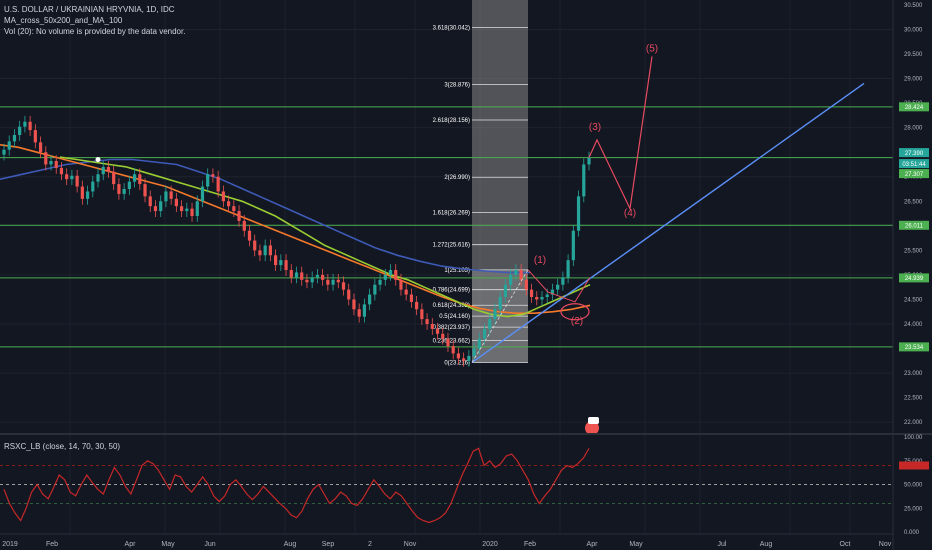 This screenshot has width=932, height=550. What do you see at coordinates (913, 6) in the screenshot?
I see `y-axis-tick-label: 30.500` at bounding box center [913, 6].